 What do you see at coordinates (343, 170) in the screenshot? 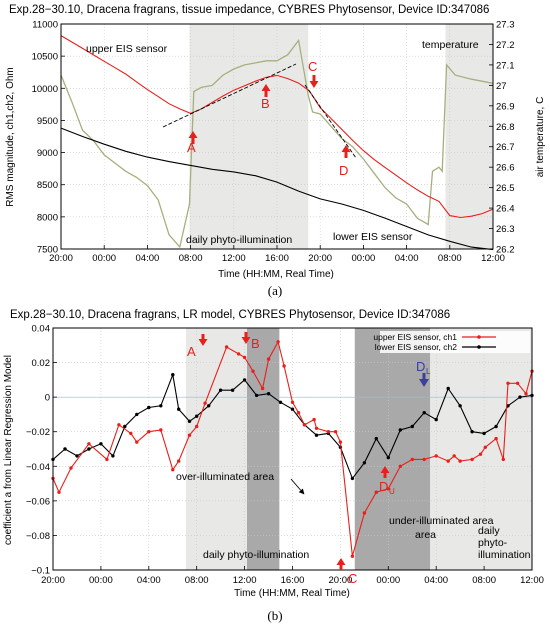
I see `chart-a-label-d: D` at bounding box center [343, 170].